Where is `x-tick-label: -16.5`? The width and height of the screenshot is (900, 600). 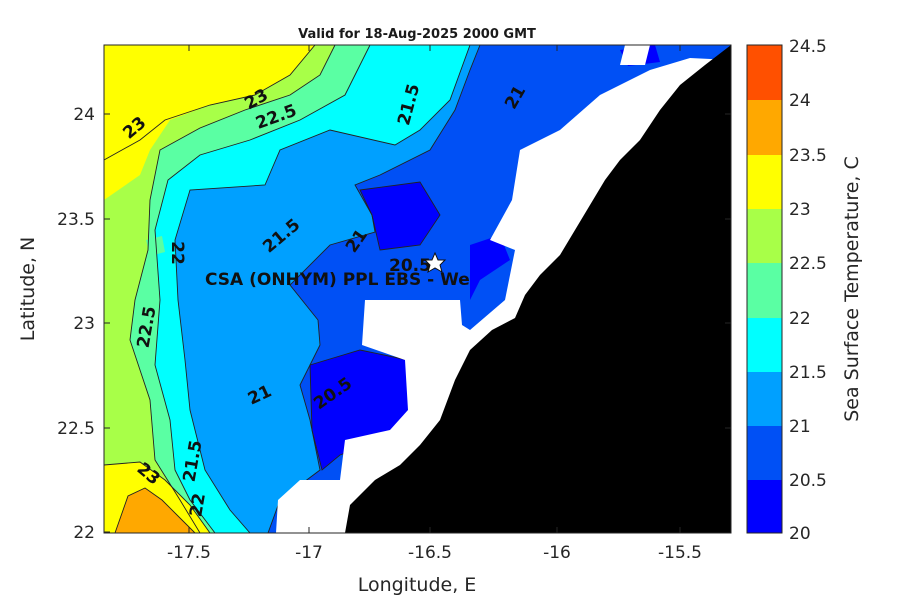
x-tick-label: -16.5 is located at coordinates (430, 553).